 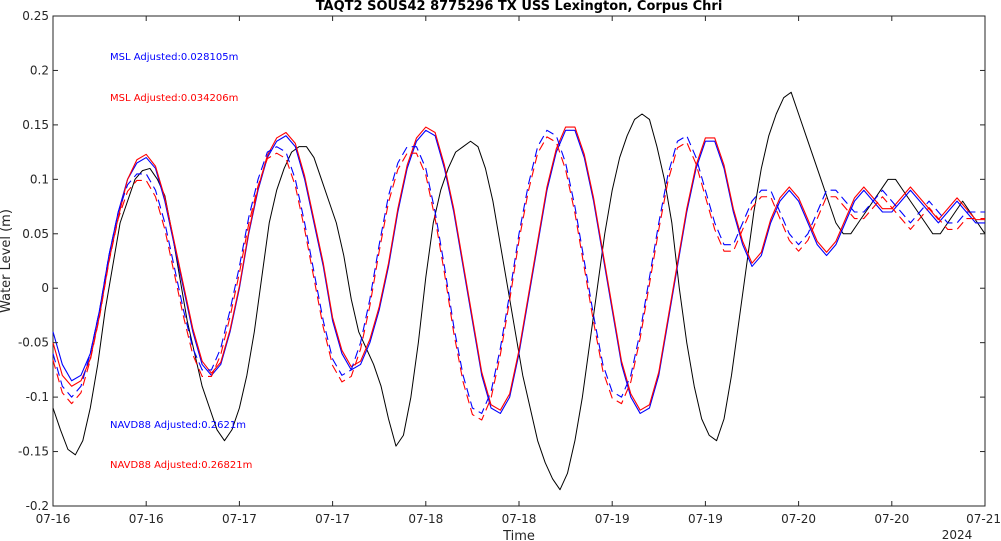 I want to click on x-year-label: 2024, so click(x=957, y=534).